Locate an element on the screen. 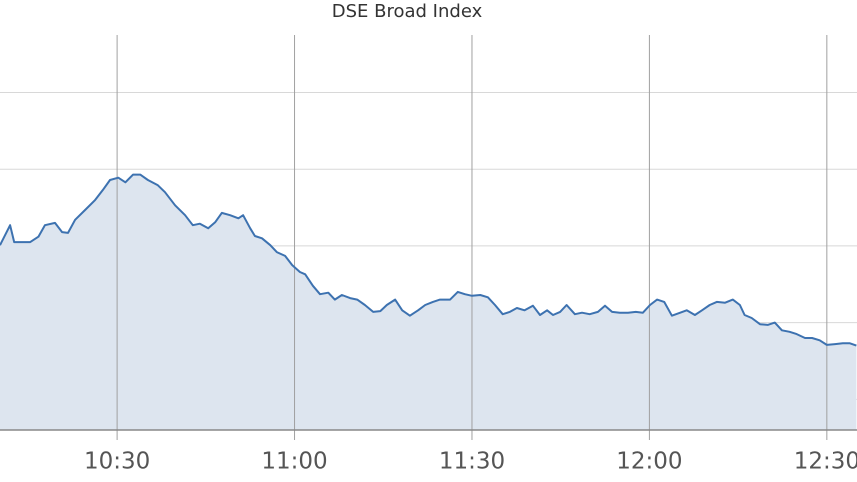 The width and height of the screenshot is (857, 482). x-tick-label: 11:30 is located at coordinates (472, 462).